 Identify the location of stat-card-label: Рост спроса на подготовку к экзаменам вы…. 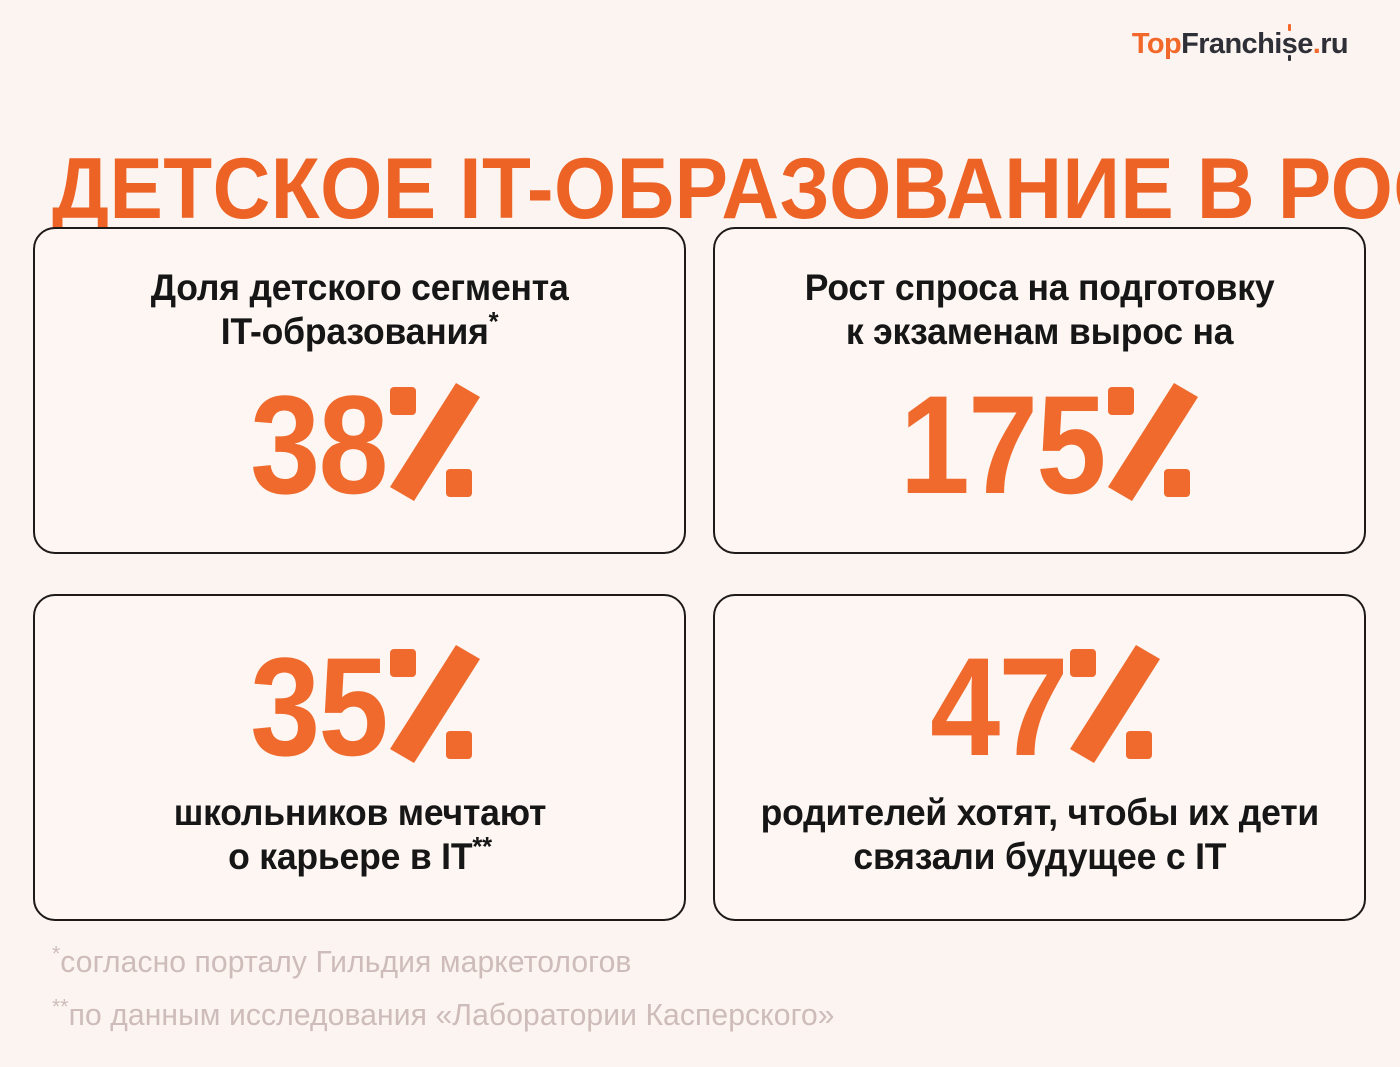
(1040, 309).